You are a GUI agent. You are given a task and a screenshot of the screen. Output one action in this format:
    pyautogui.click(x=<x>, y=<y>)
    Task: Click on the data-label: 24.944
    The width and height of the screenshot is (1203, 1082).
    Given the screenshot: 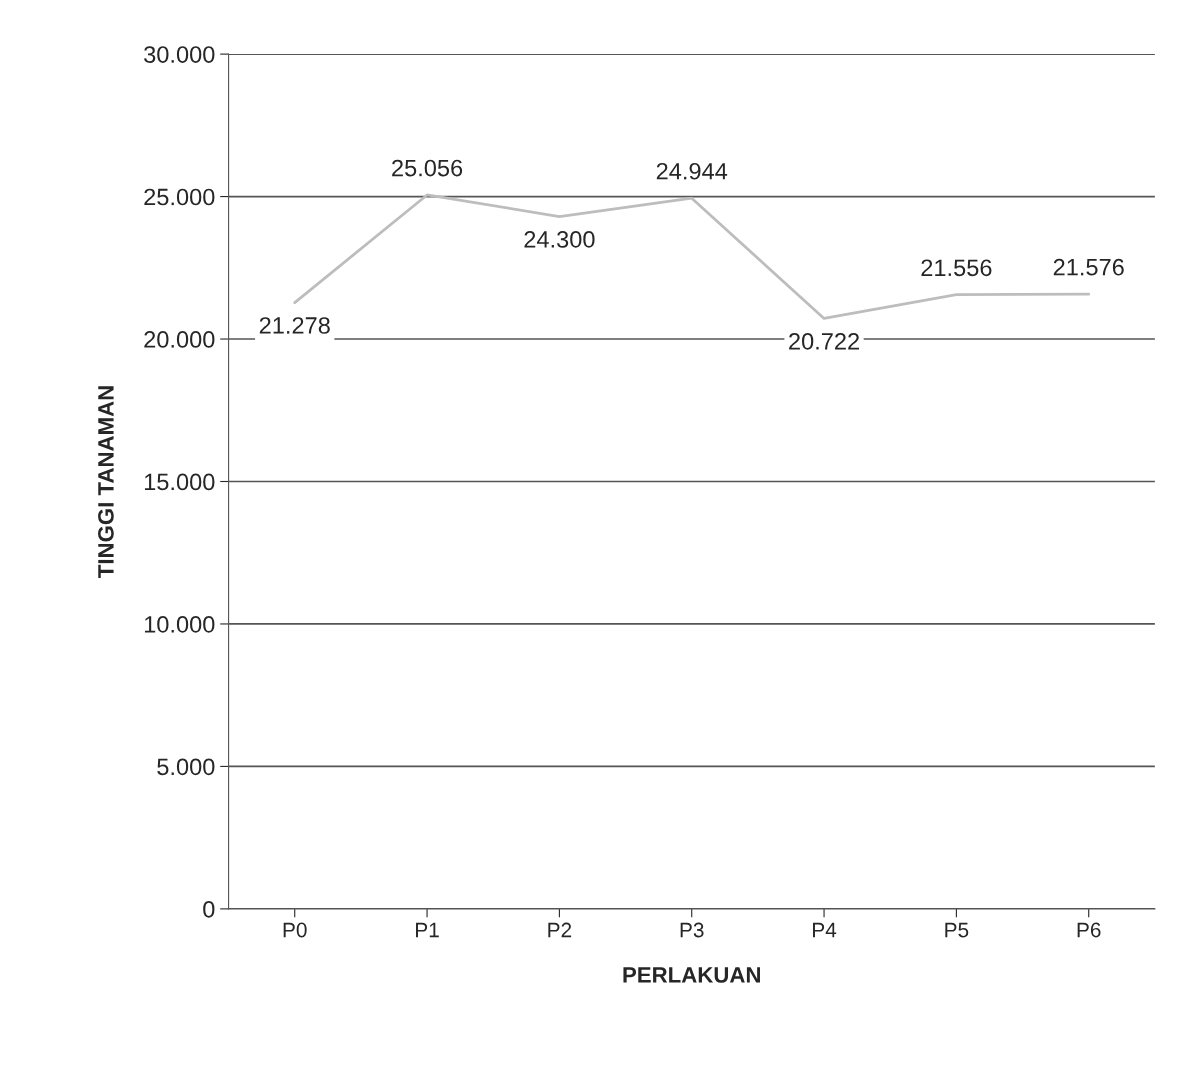 What is the action you would take?
    pyautogui.click(x=692, y=171)
    